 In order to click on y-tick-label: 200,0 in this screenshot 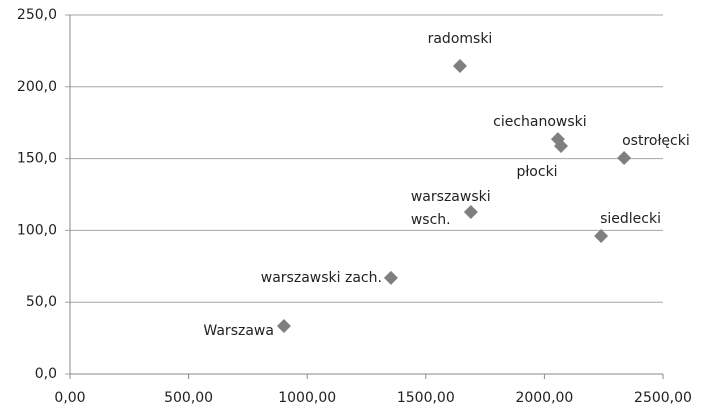, I will do `click(37, 87)`.